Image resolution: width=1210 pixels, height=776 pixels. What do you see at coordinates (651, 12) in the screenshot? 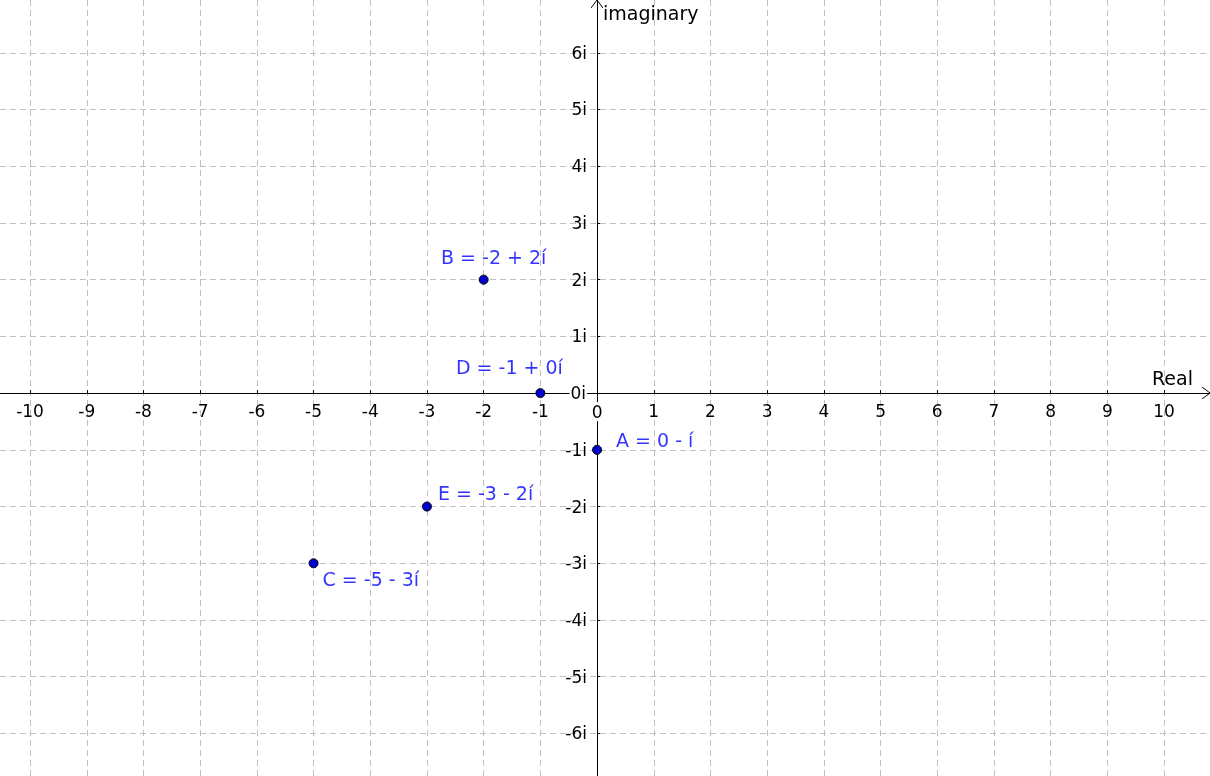
I see `y-axis-title: imaginary` at bounding box center [651, 12].